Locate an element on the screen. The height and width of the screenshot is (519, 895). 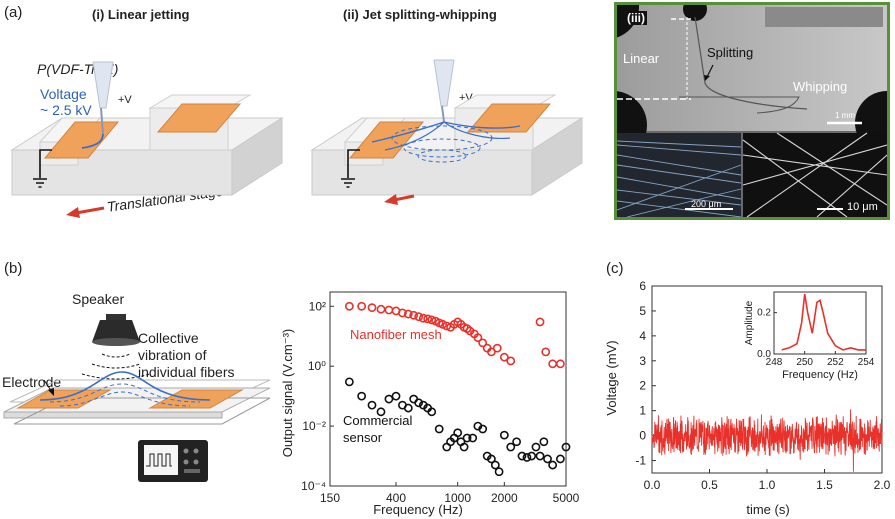
time-y-tick-label: 1 is located at coordinates (642, 411).